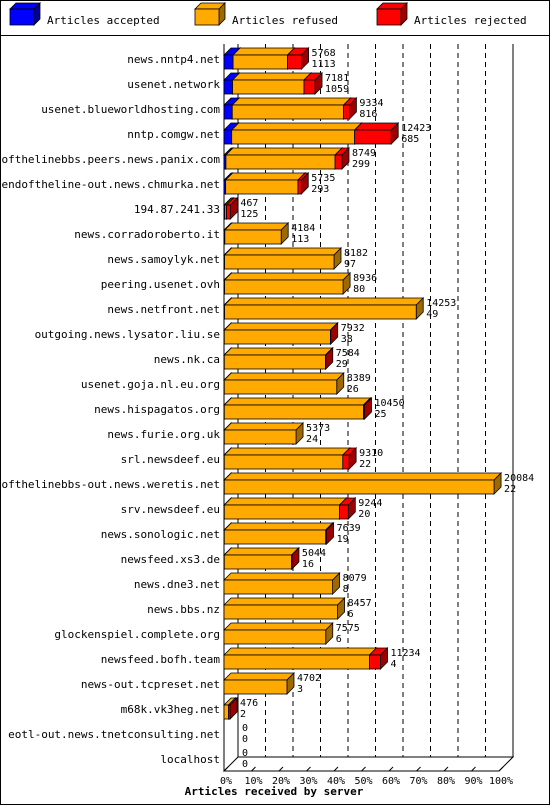 The height and width of the screenshot is (805, 550). Describe the element at coordinates (103, 20) in the screenshot. I see `legend-label: Articles accepted` at that location.